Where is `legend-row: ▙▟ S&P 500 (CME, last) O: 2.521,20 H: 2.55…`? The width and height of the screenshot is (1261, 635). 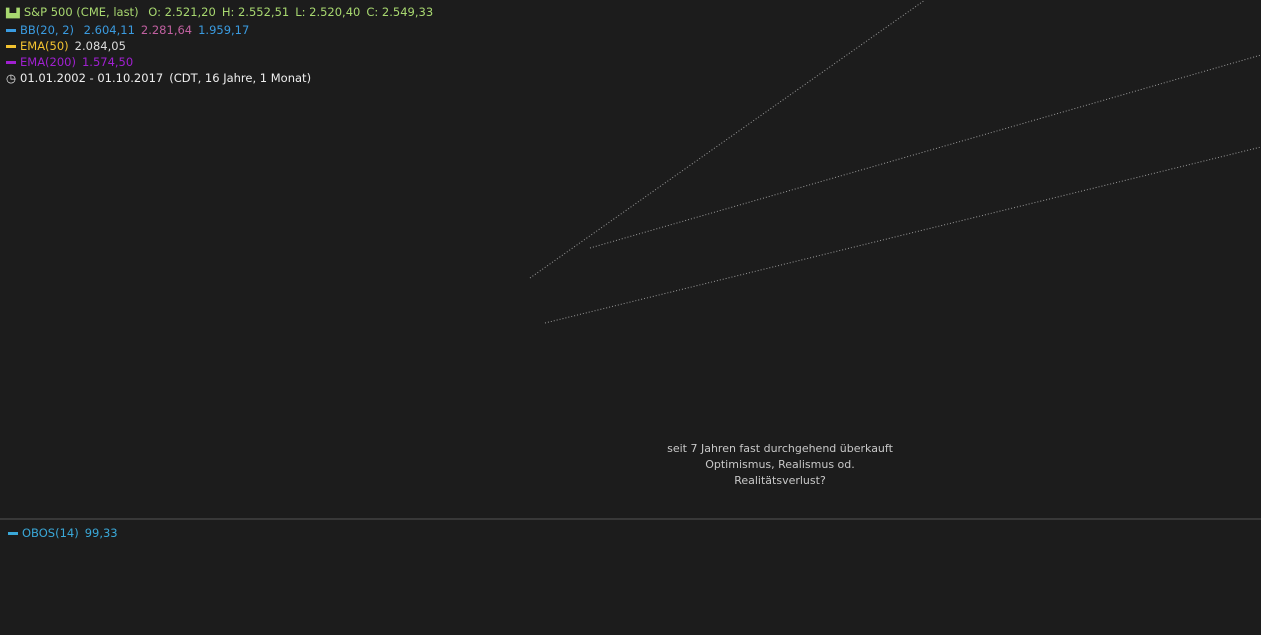 legend-row: ▙▟ S&P 500 (CME, last) O: 2.521,20 H: 2.55… is located at coordinates (222, 13).